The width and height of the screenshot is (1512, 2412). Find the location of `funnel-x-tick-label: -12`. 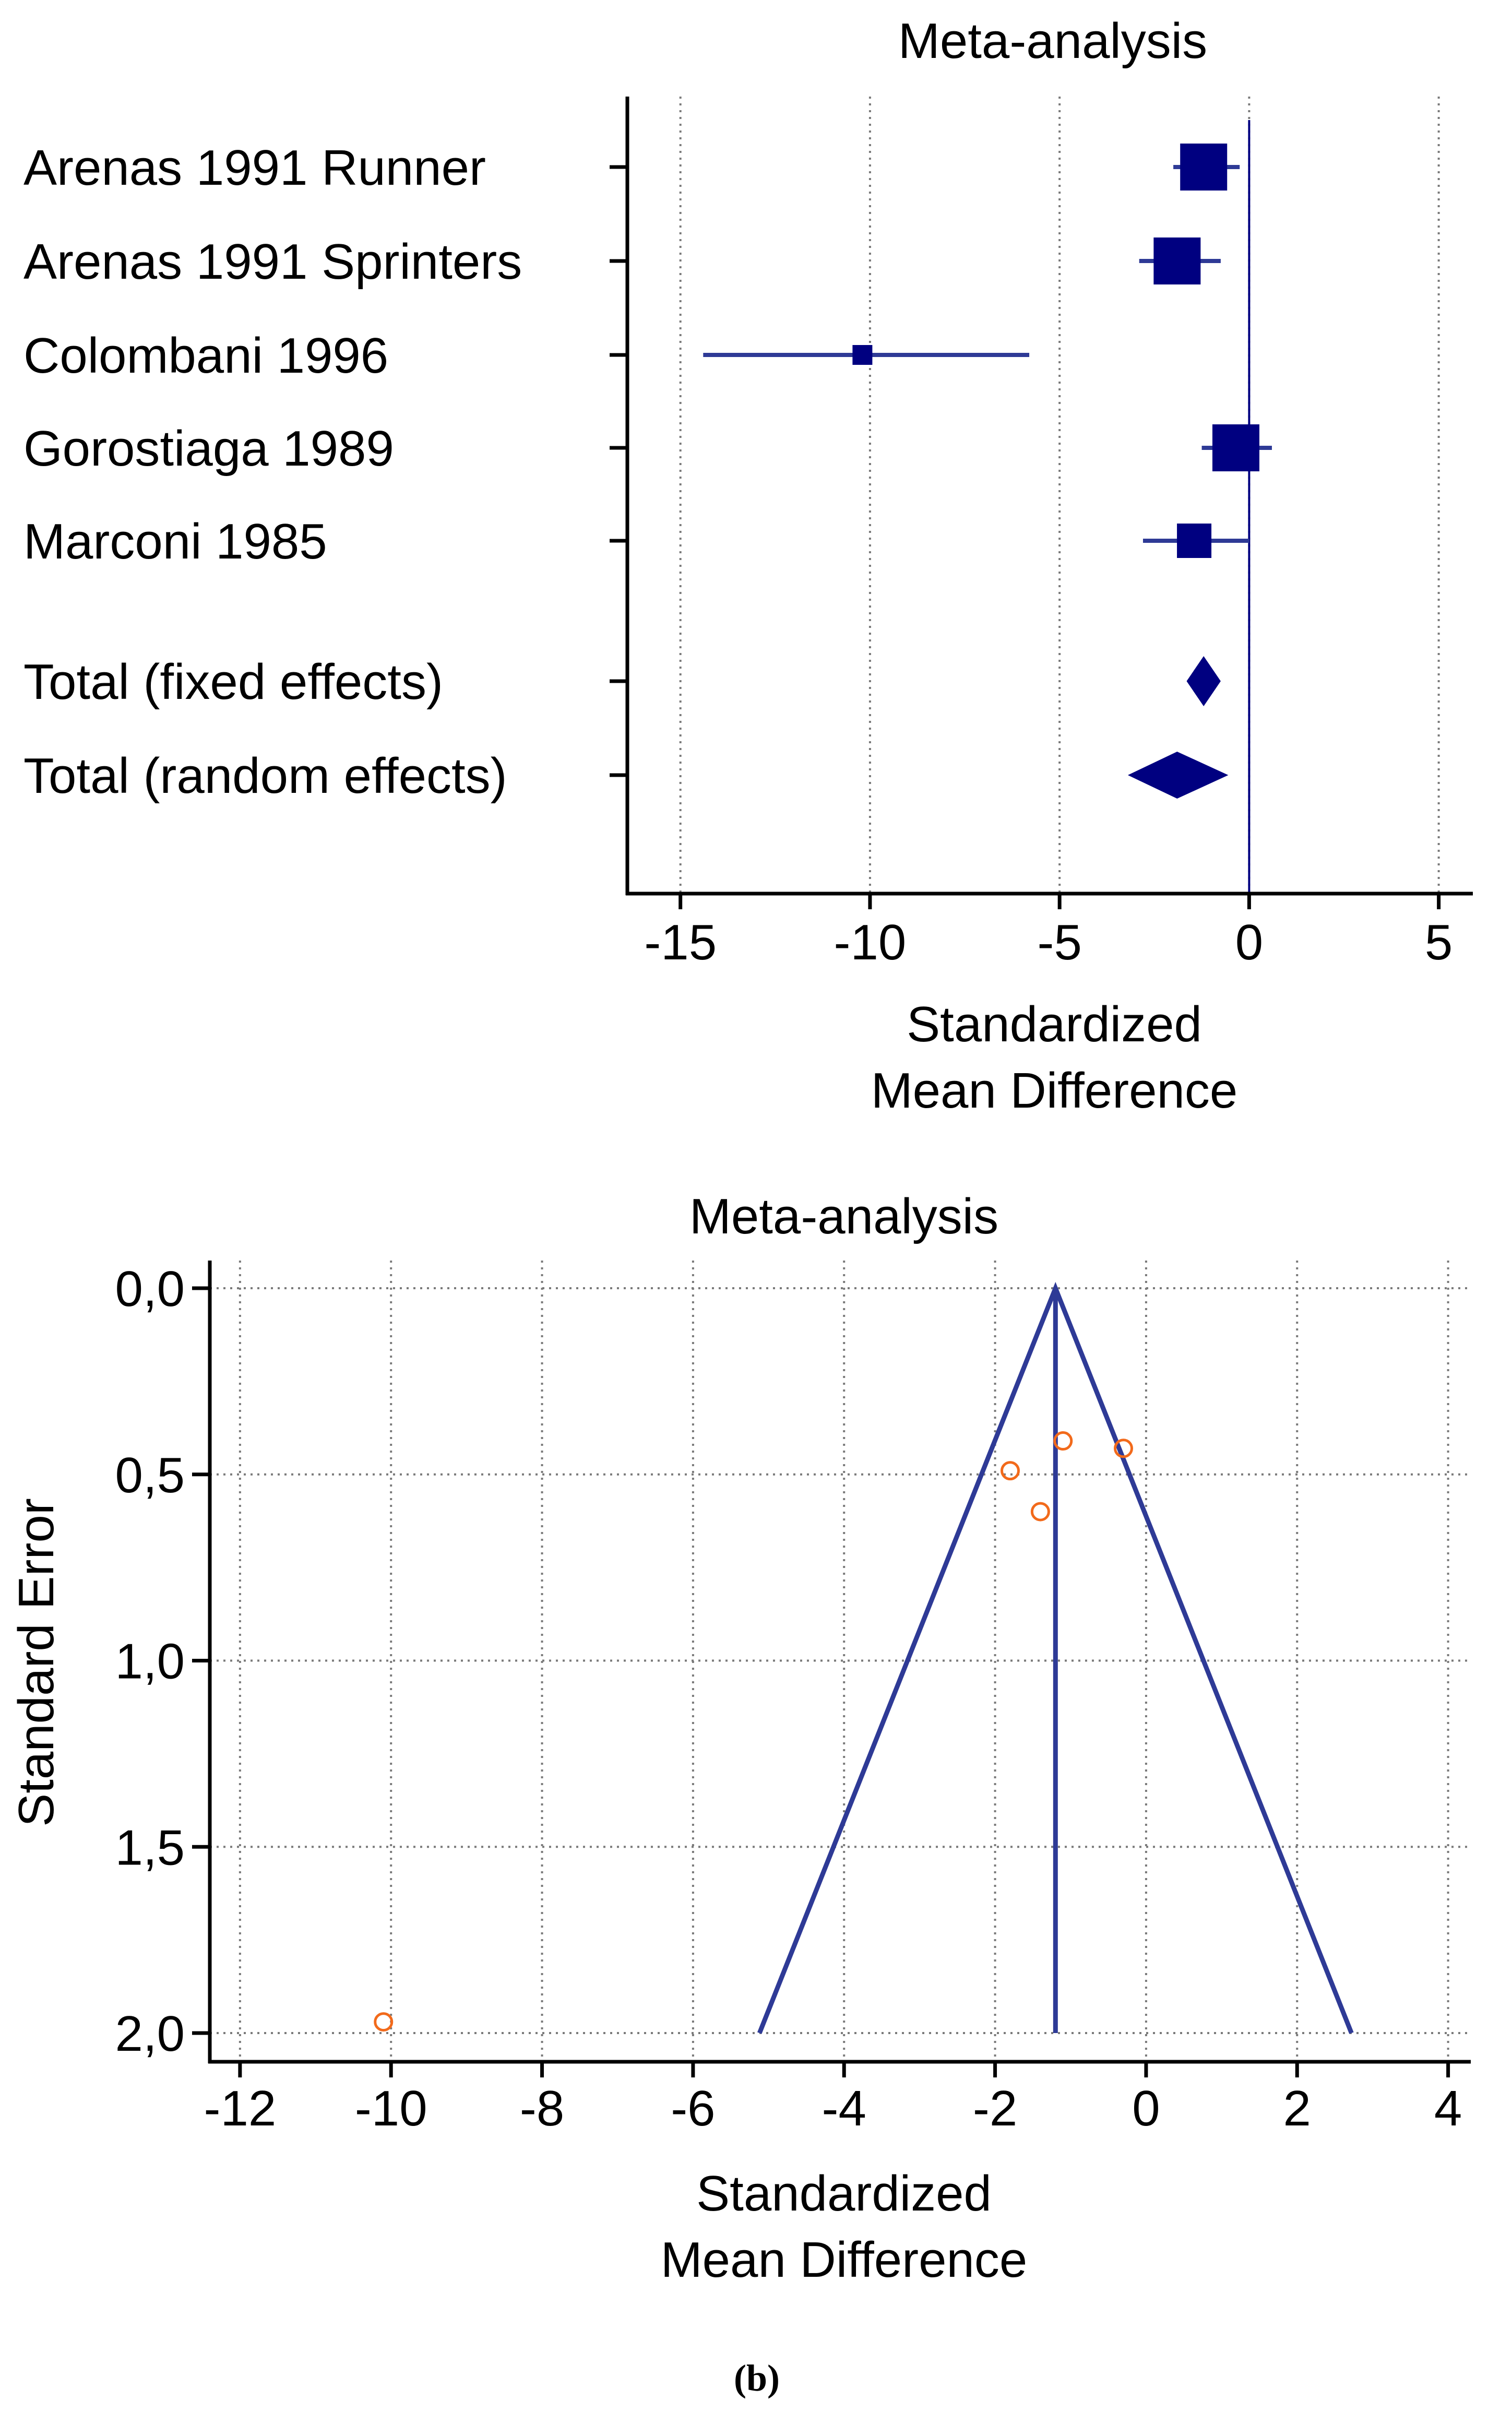

funnel-x-tick-label: -12 is located at coordinates (240, 2108).